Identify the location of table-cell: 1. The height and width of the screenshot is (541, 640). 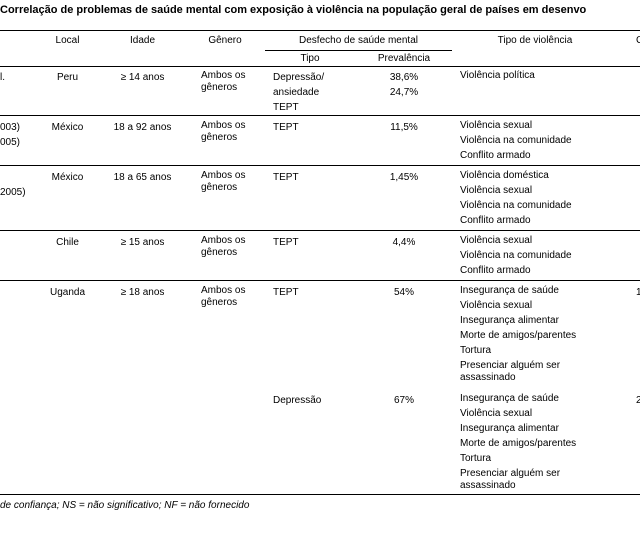
(638, 292).